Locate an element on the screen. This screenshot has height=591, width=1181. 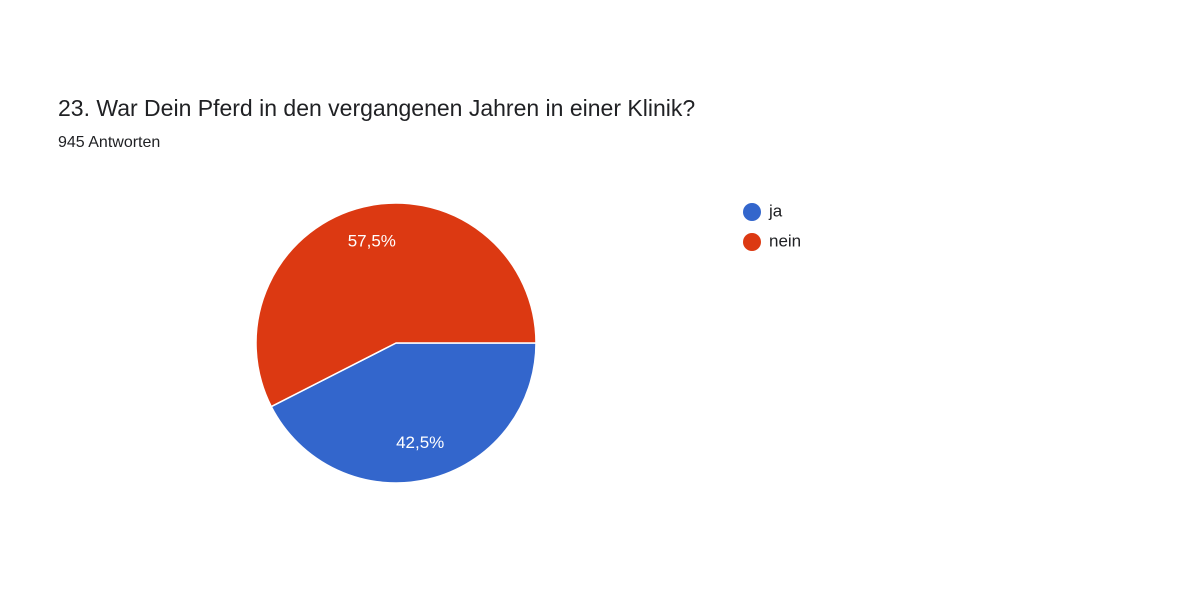
chart-subtitle: 945 Antworten is located at coordinates (109, 142).